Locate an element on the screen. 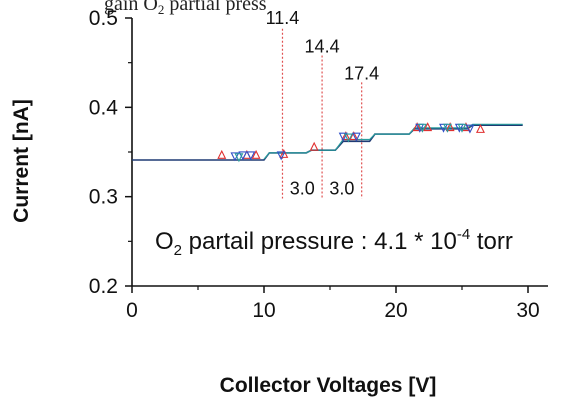  y-axis-label: Current [nA] is located at coordinates (21, 161).